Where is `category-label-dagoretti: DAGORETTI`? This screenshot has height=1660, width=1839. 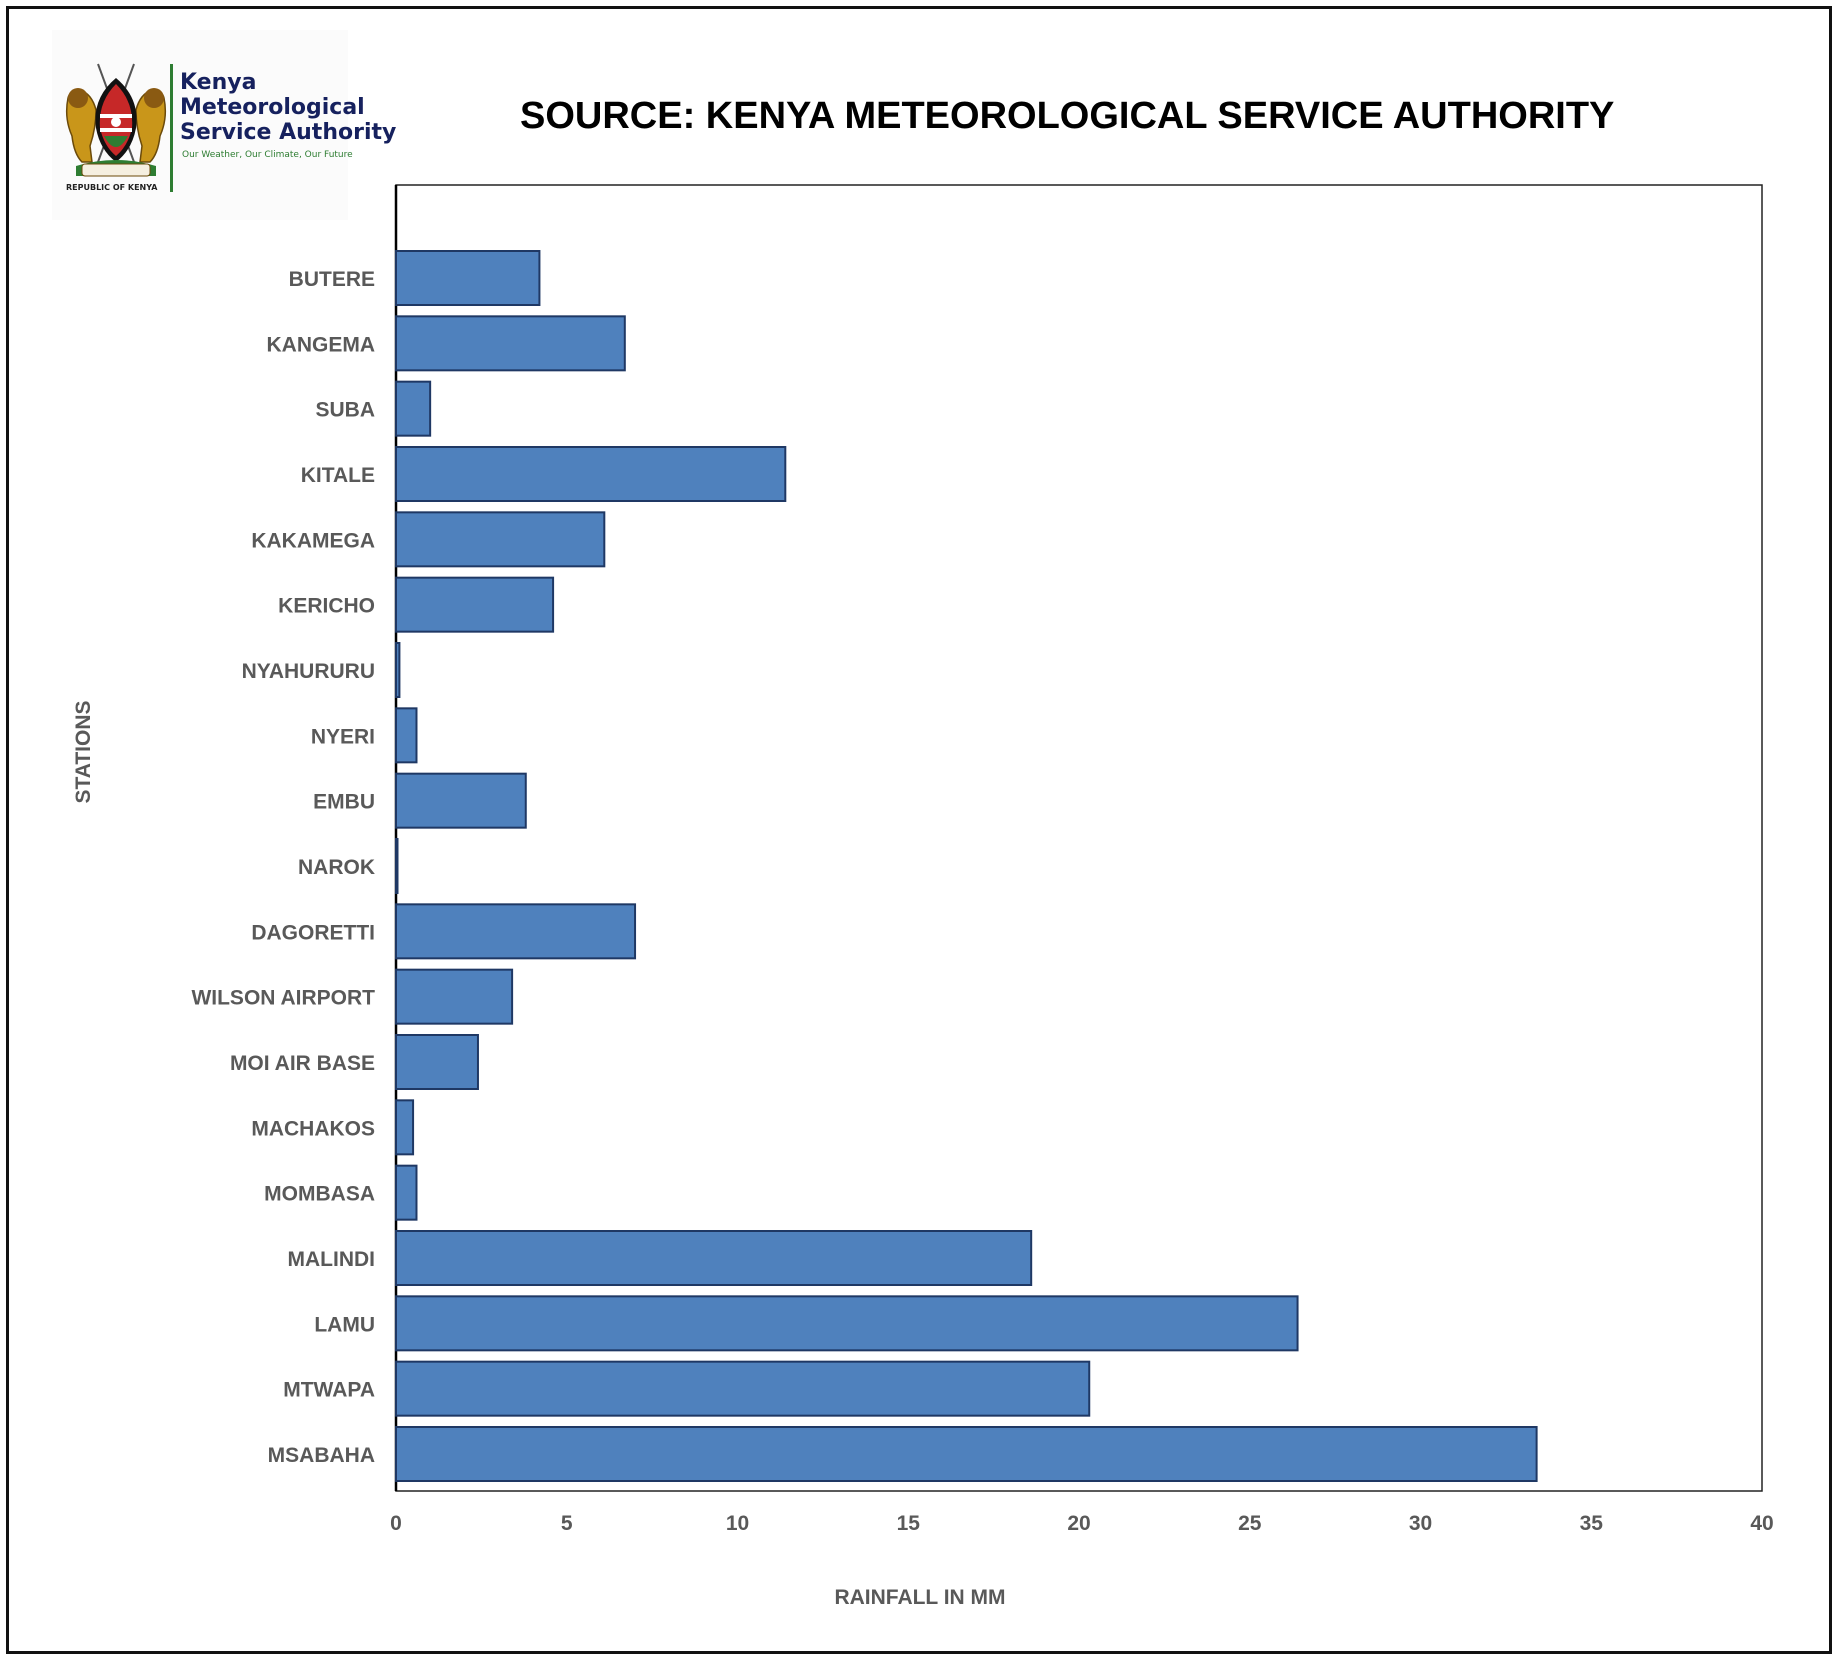 category-label-dagoretti: DAGORETTI is located at coordinates (313, 932).